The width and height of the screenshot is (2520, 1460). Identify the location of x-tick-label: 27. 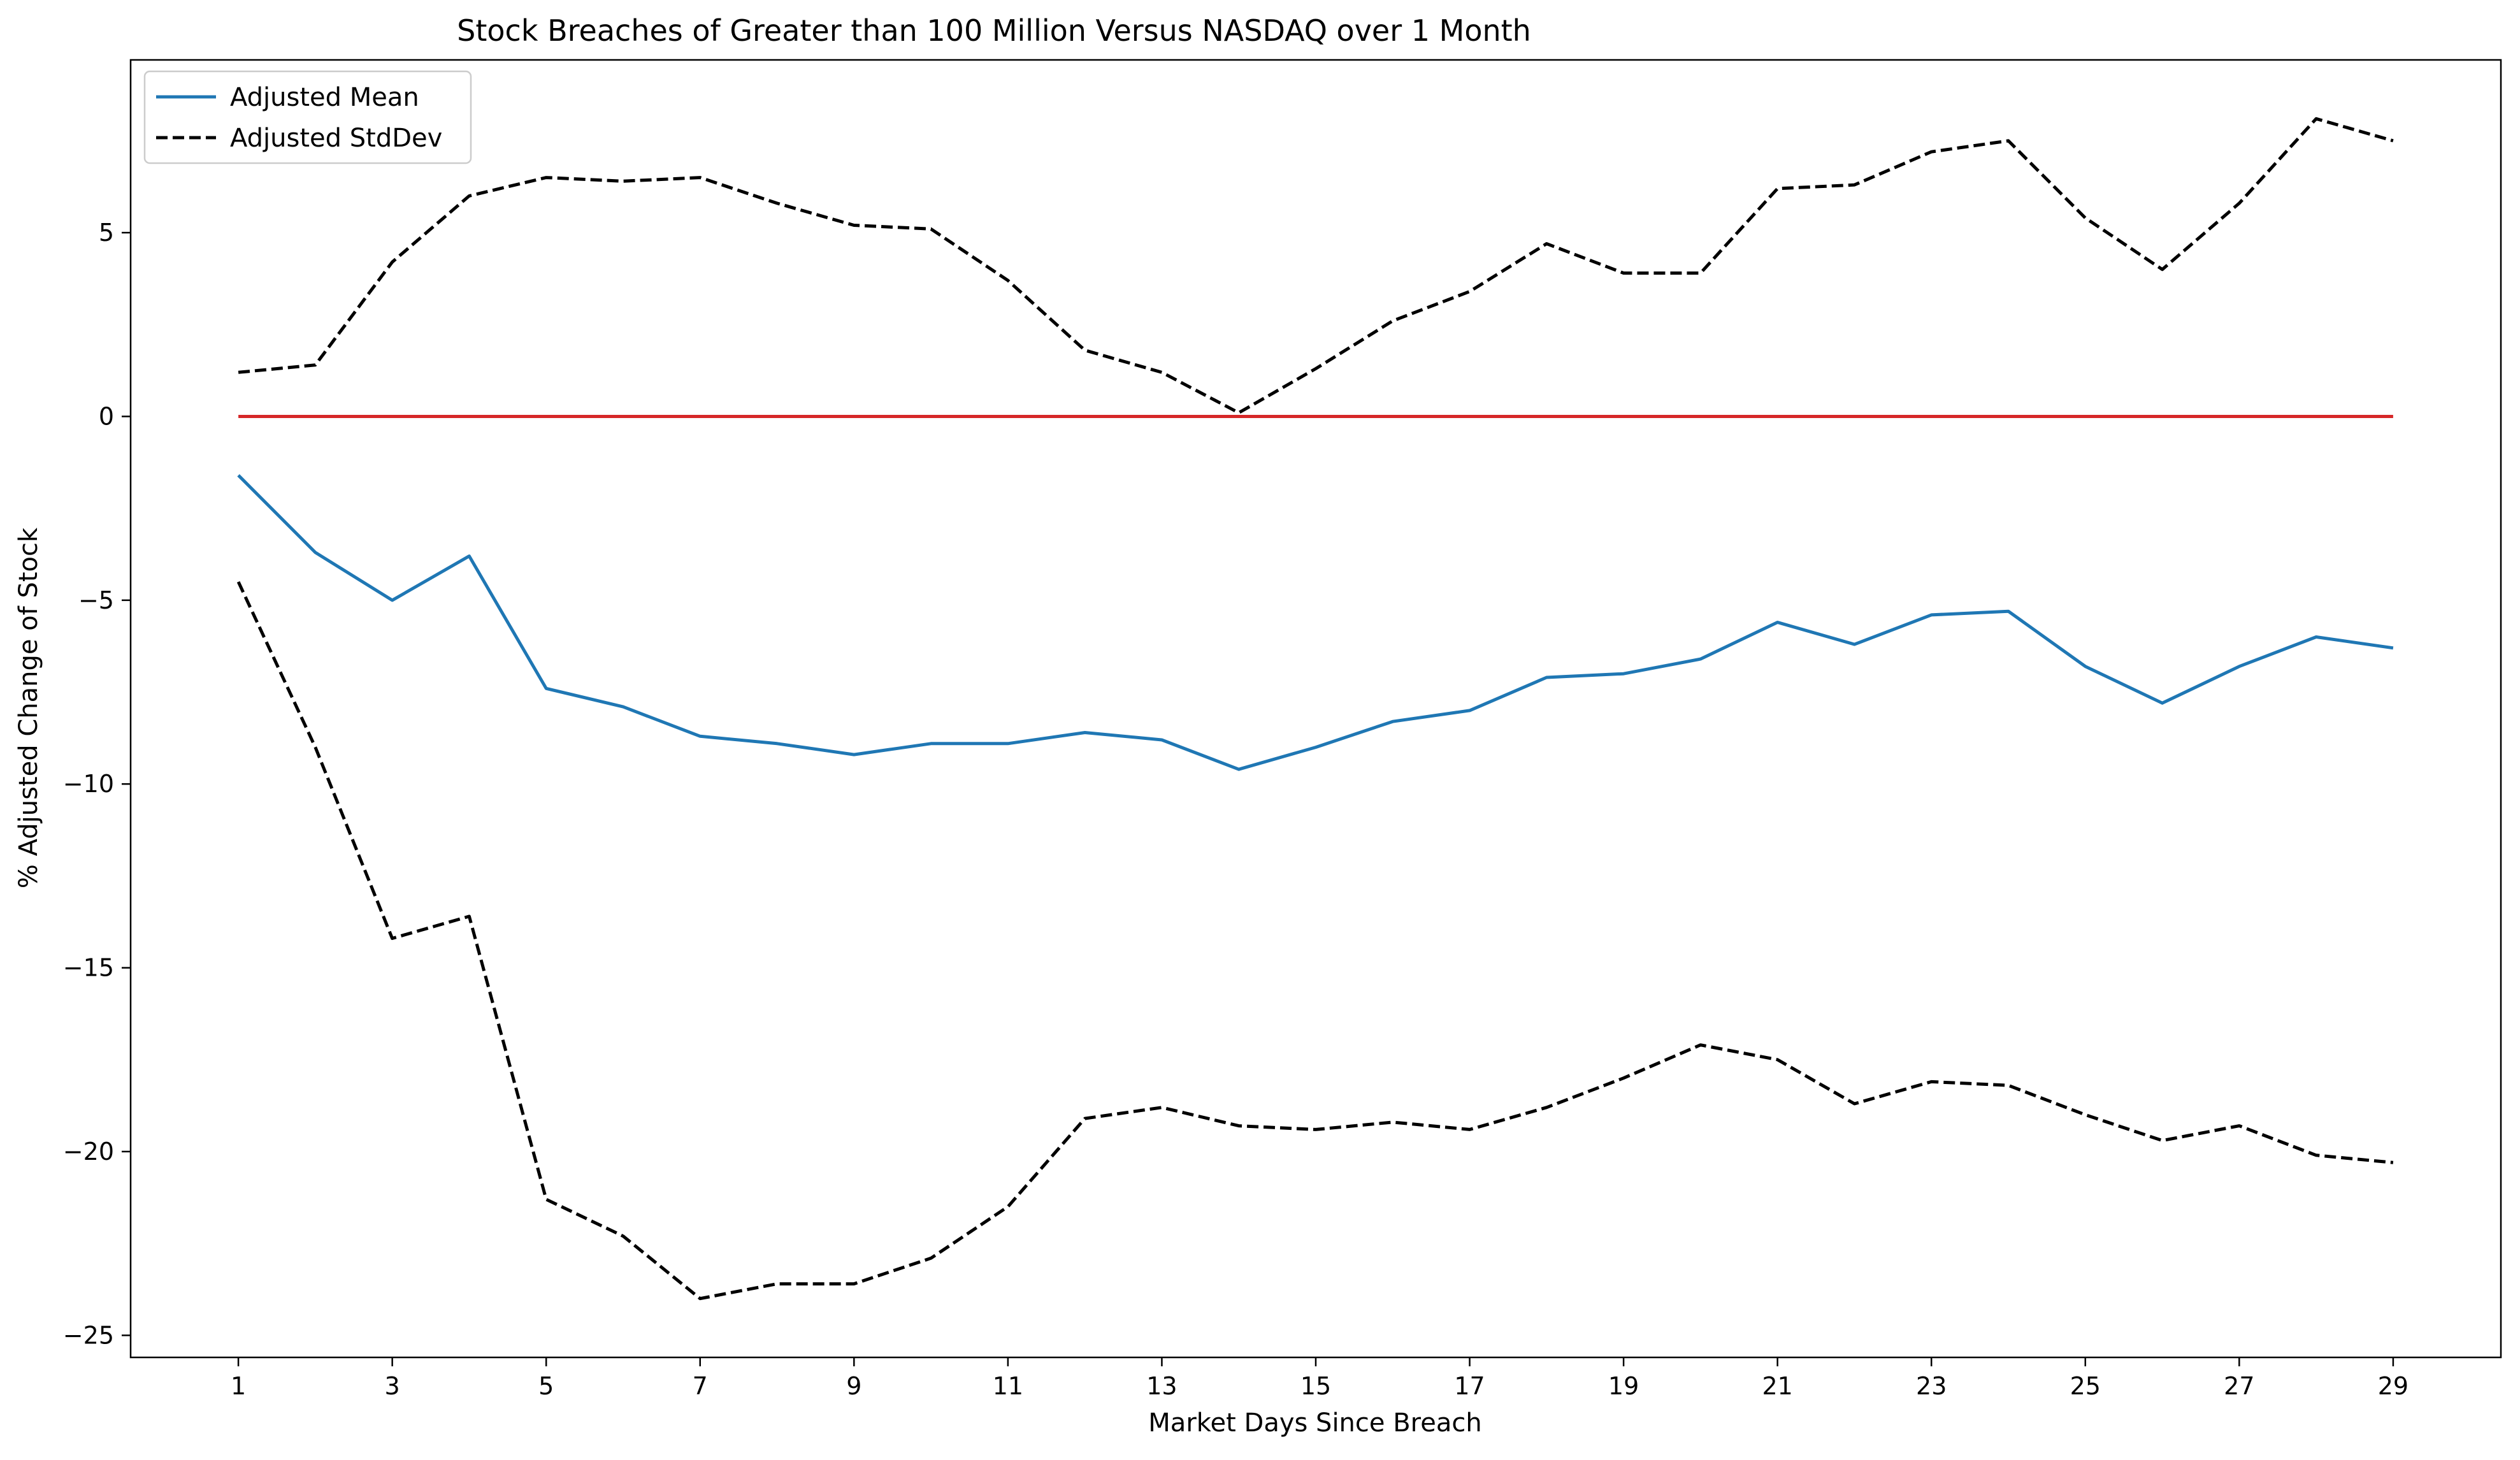
(2239, 1386).